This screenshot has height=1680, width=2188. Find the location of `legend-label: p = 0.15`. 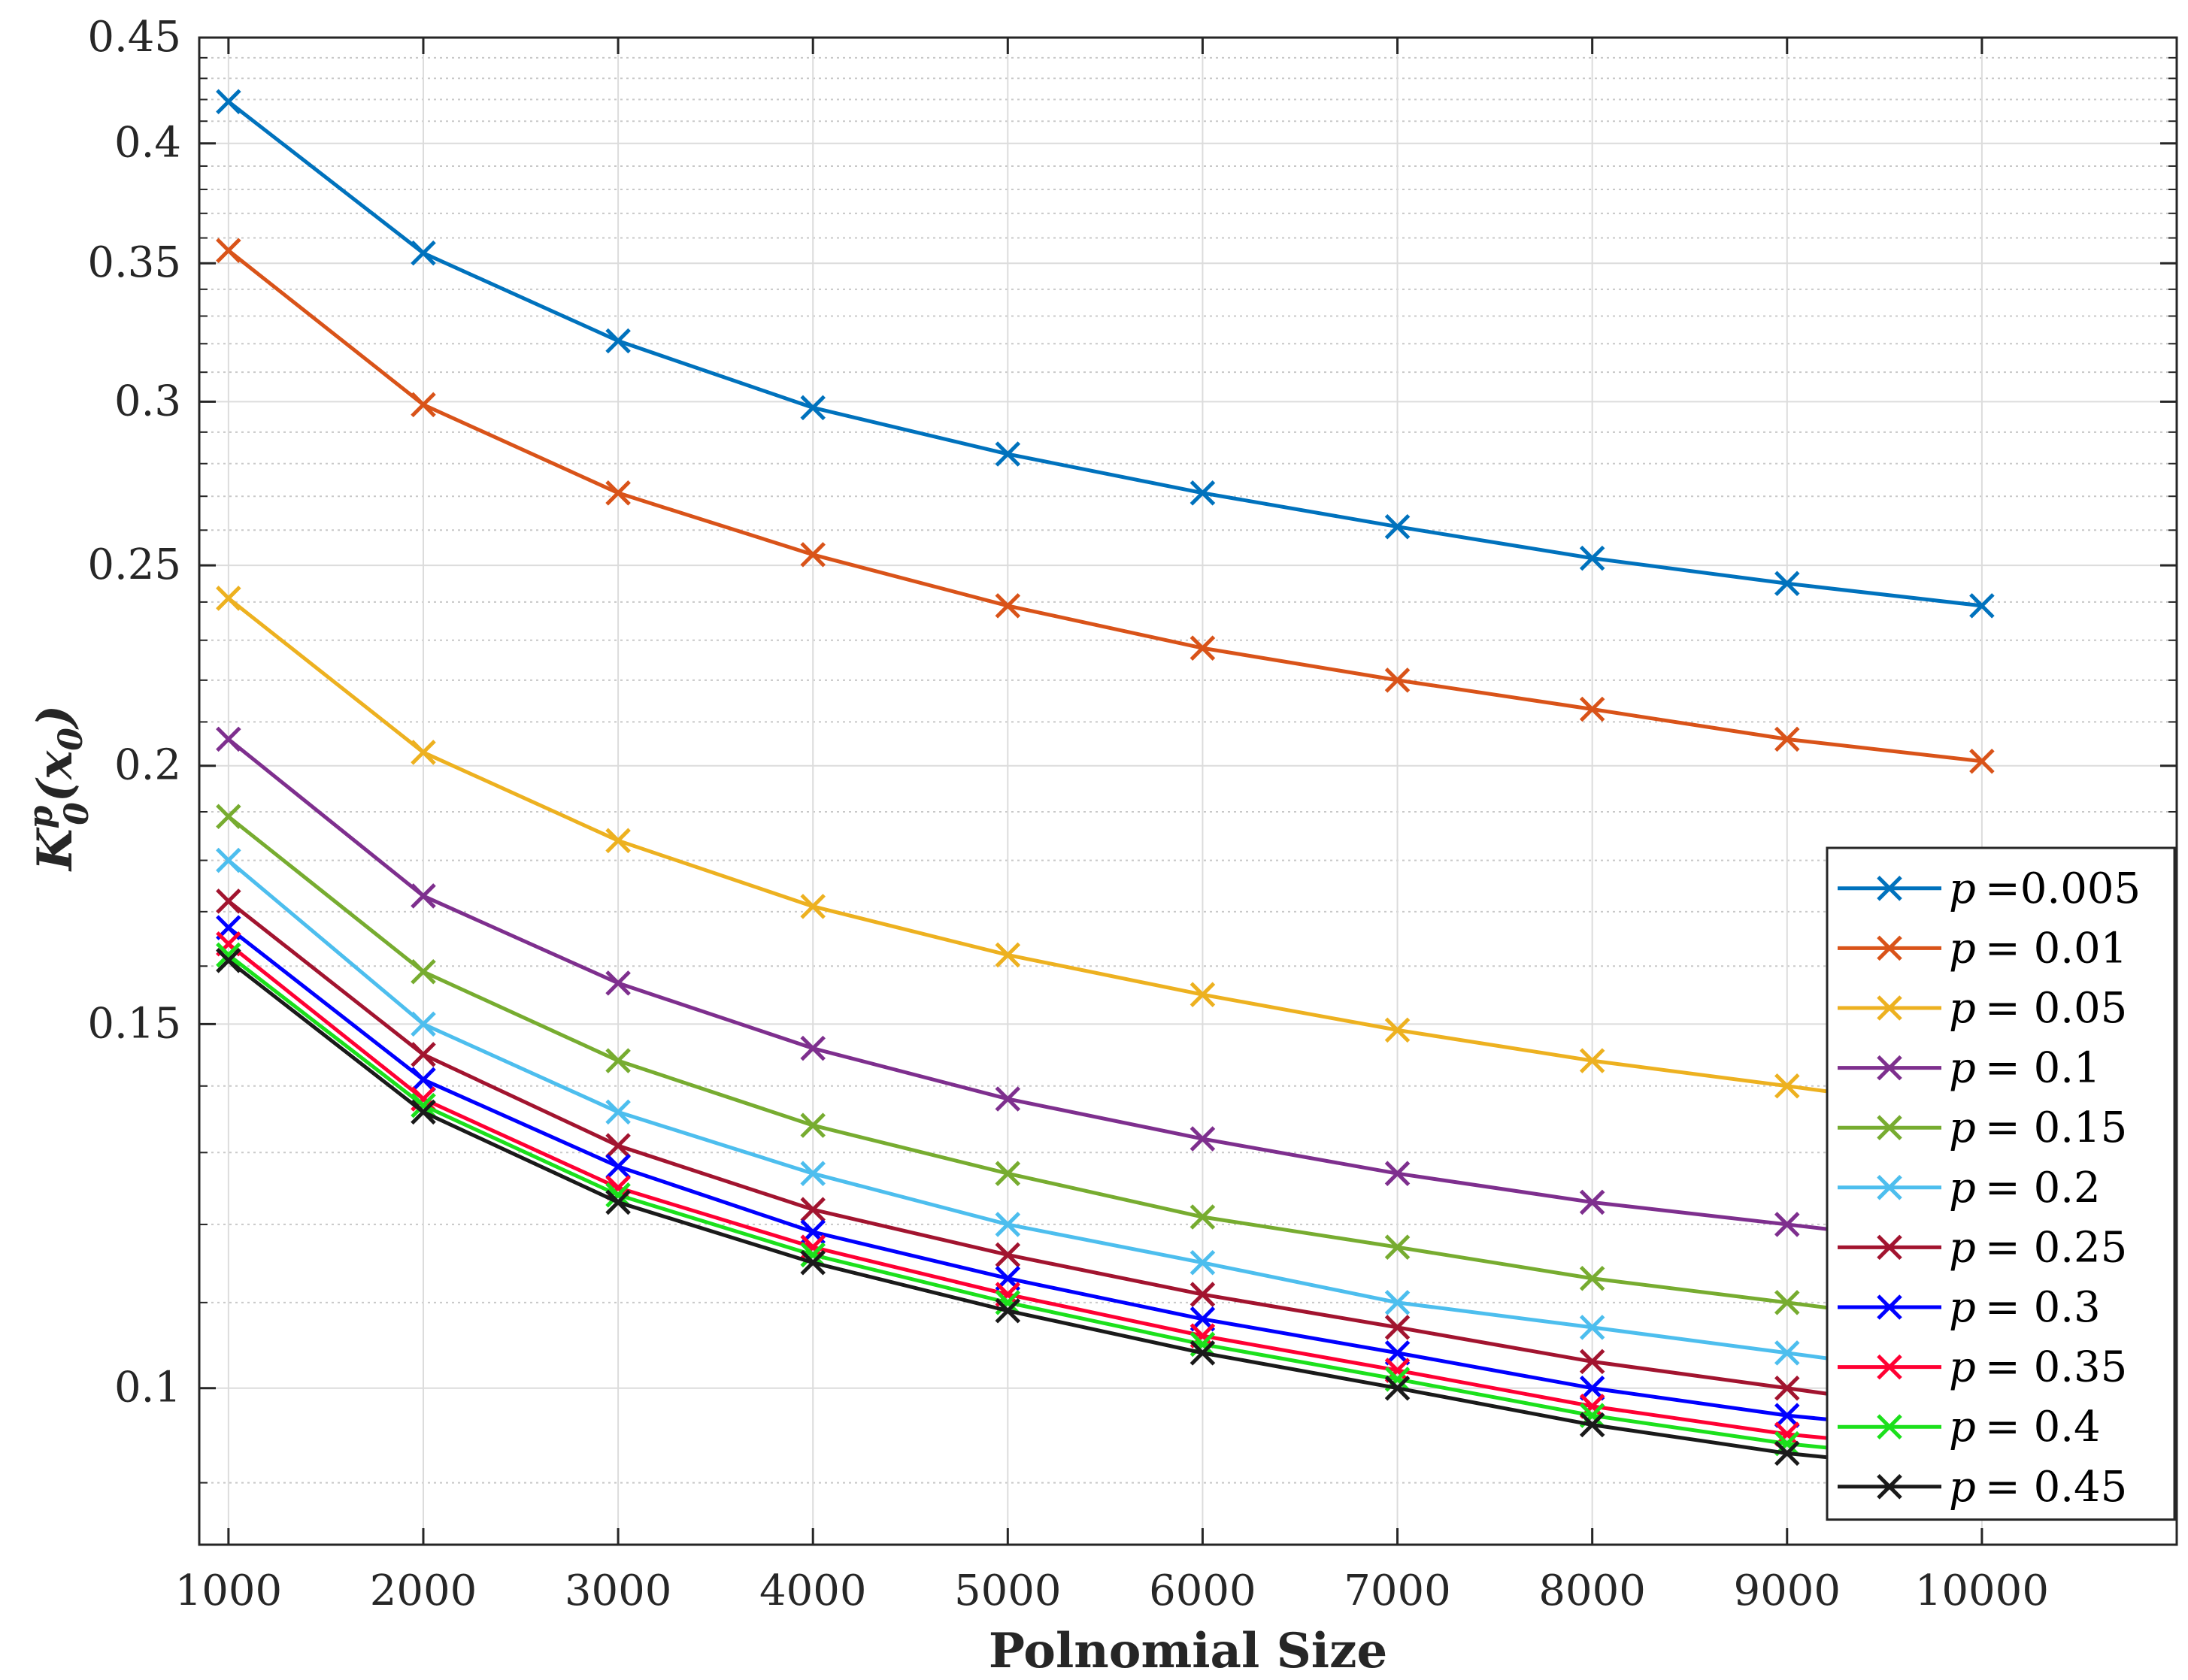

legend-label: p = 0.15 is located at coordinates (2038, 1127).